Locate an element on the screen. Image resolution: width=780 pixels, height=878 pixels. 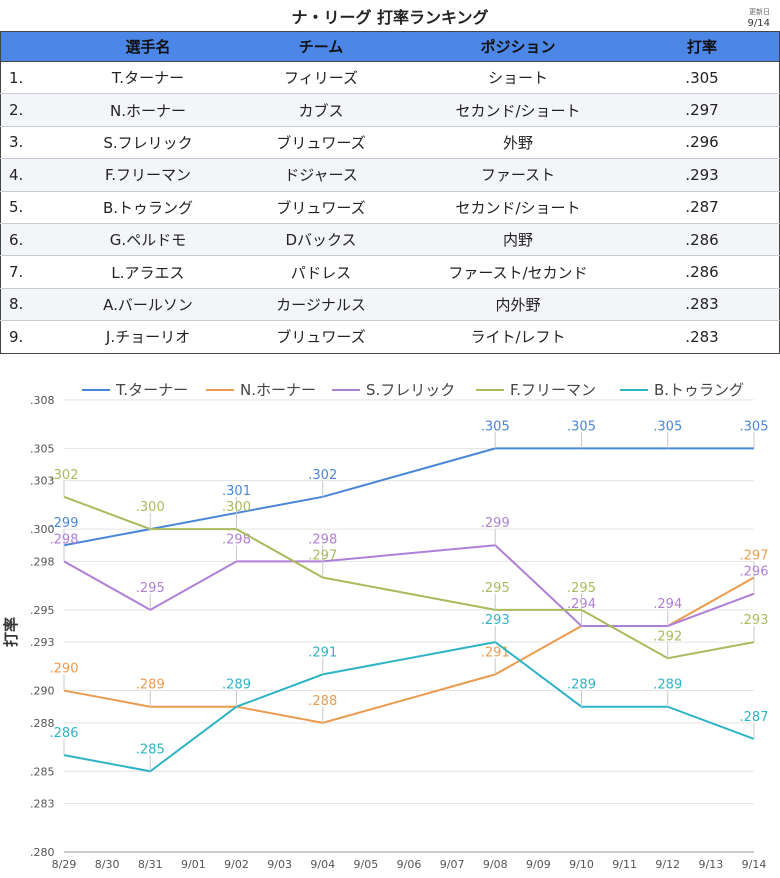
y-tick-label: .305 is located at coordinates (42, 448).